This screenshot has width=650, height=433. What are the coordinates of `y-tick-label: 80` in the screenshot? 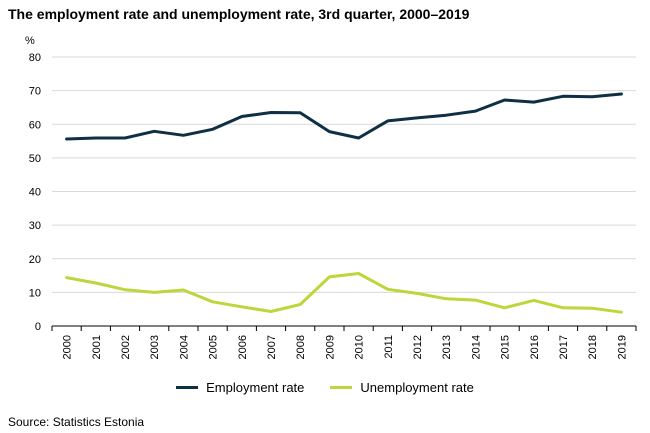 It's located at (35, 58).